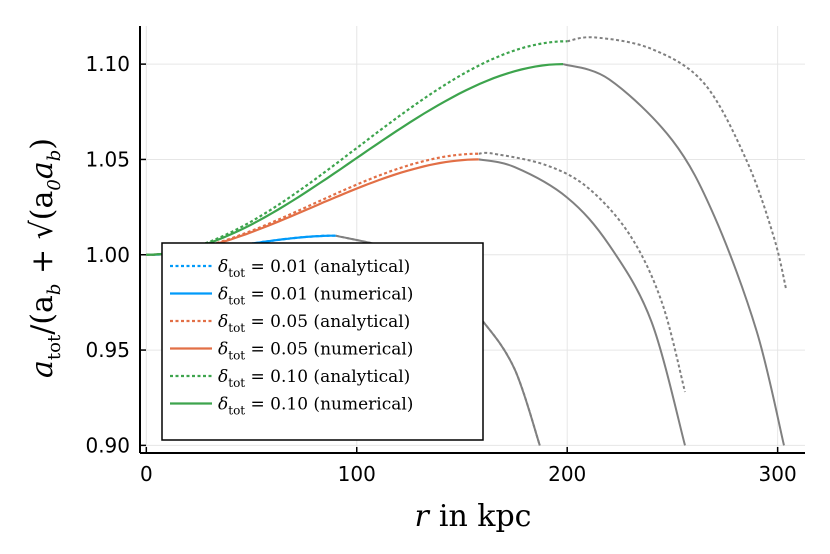  I want to click on legend-box, so click(322, 341).